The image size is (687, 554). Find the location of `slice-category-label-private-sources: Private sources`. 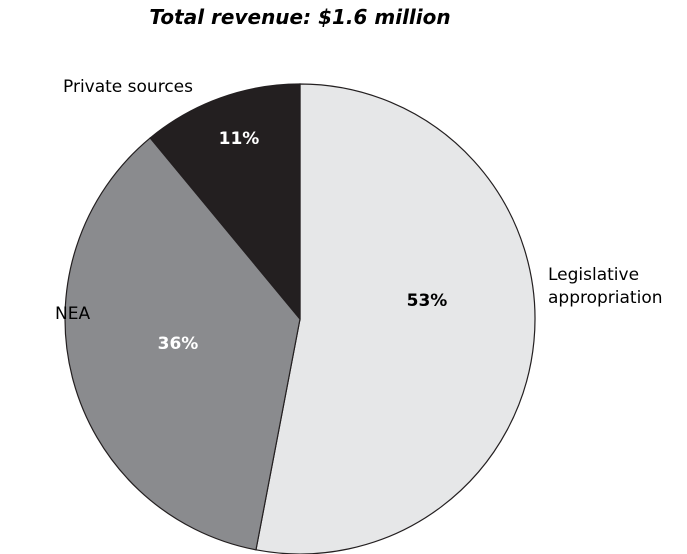

slice-category-label-private-sources: Private sources is located at coordinates (128, 87).